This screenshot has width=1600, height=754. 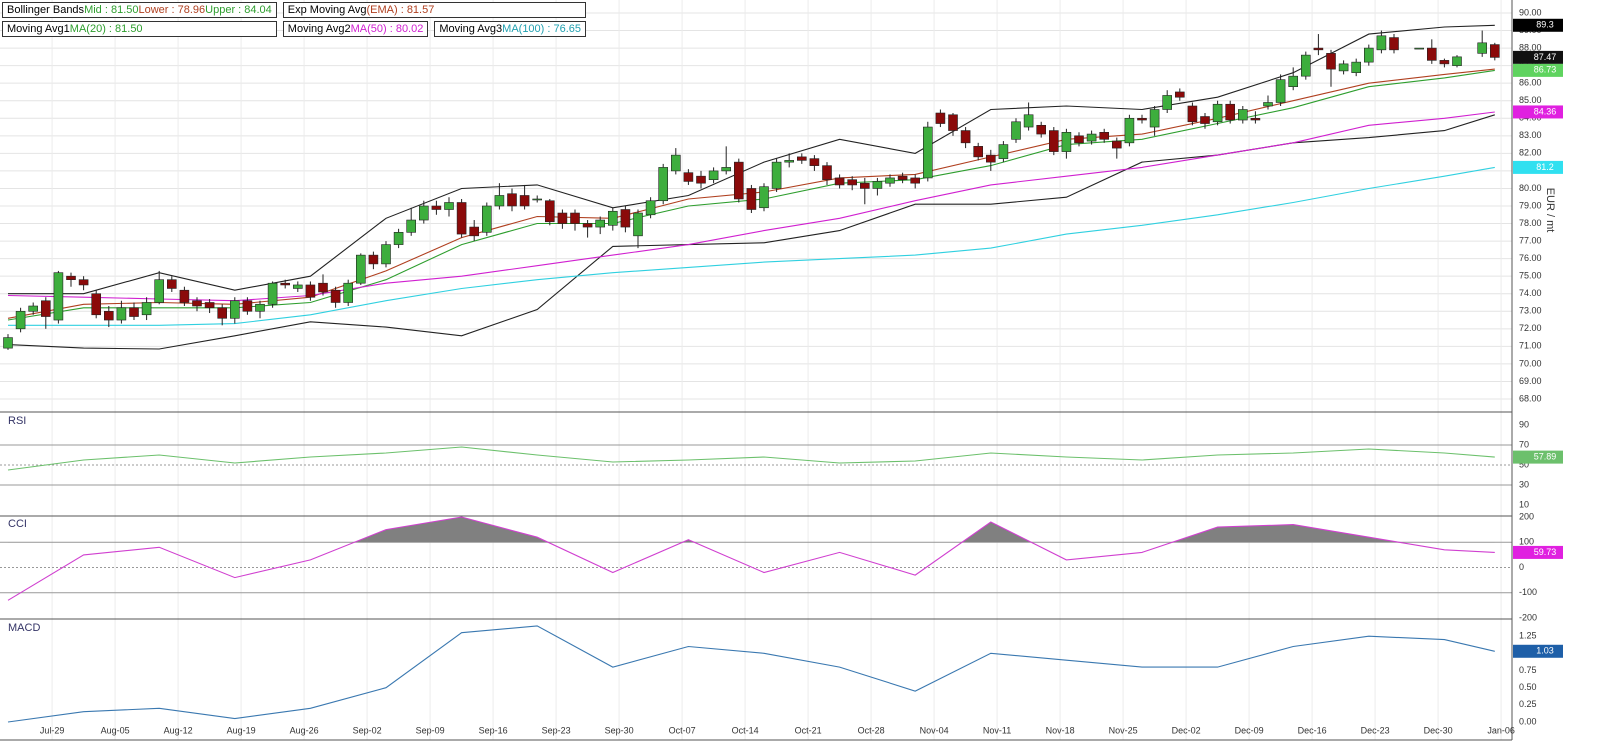 What do you see at coordinates (1530, 12) in the screenshot?
I see `y-tick-label: 90.00` at bounding box center [1530, 12].